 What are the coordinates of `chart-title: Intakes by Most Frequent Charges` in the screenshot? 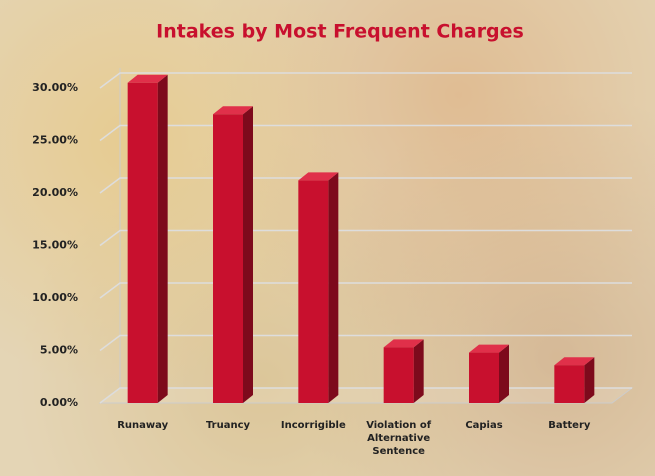 It's located at (340, 32).